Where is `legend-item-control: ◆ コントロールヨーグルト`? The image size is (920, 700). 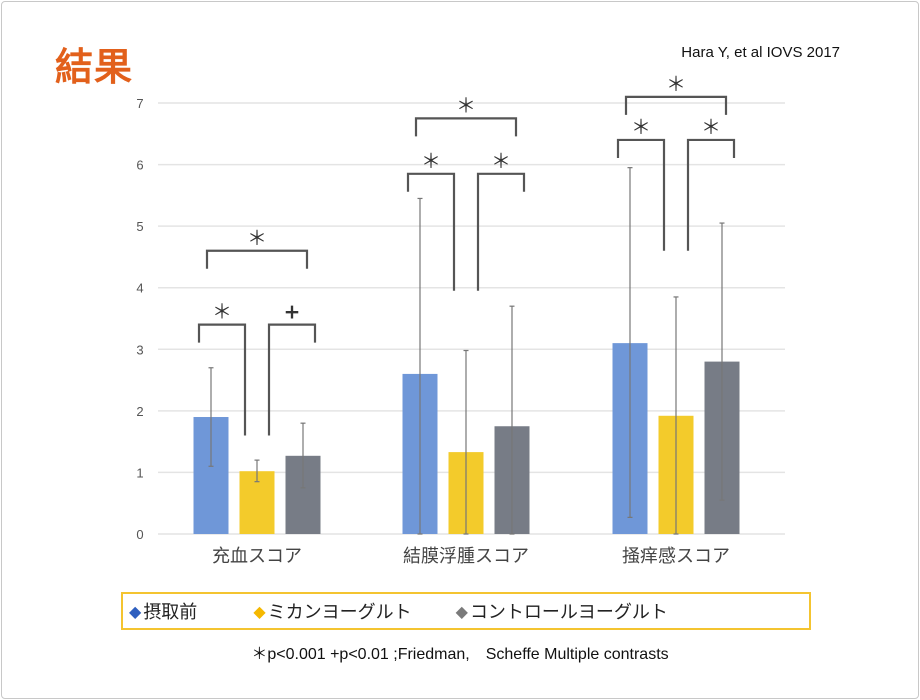
legend-item-control: ◆ コントロールヨーグルト is located at coordinates (562, 611).